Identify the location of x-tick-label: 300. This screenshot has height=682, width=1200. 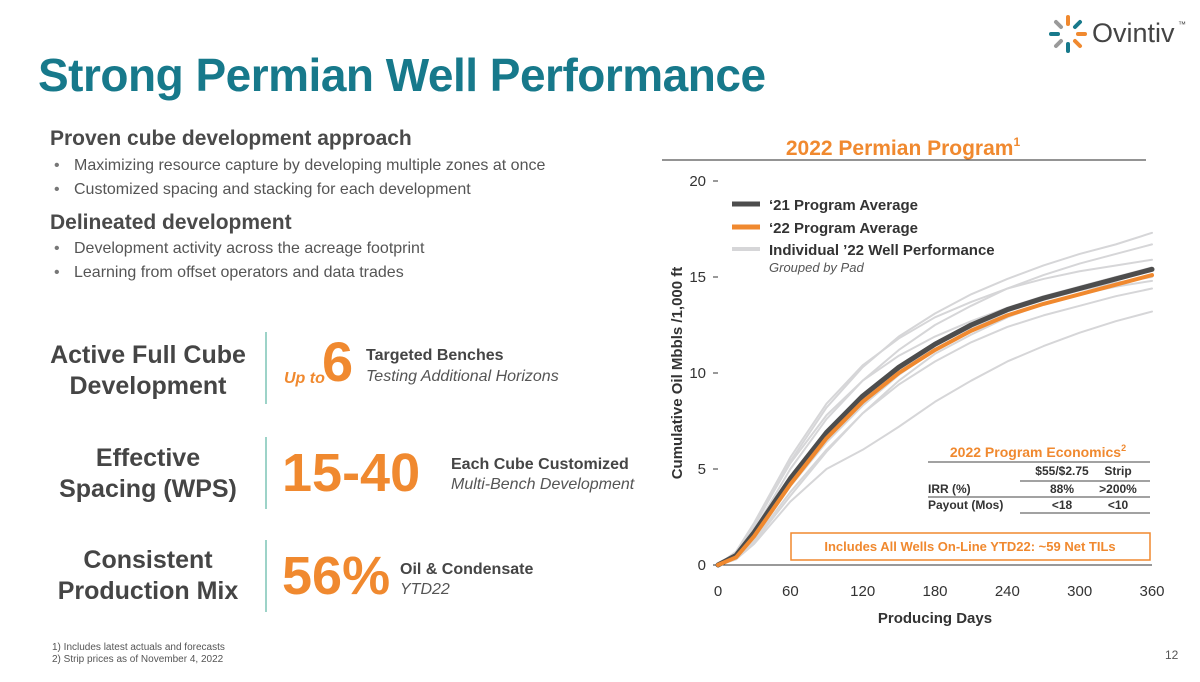
(1079, 591).